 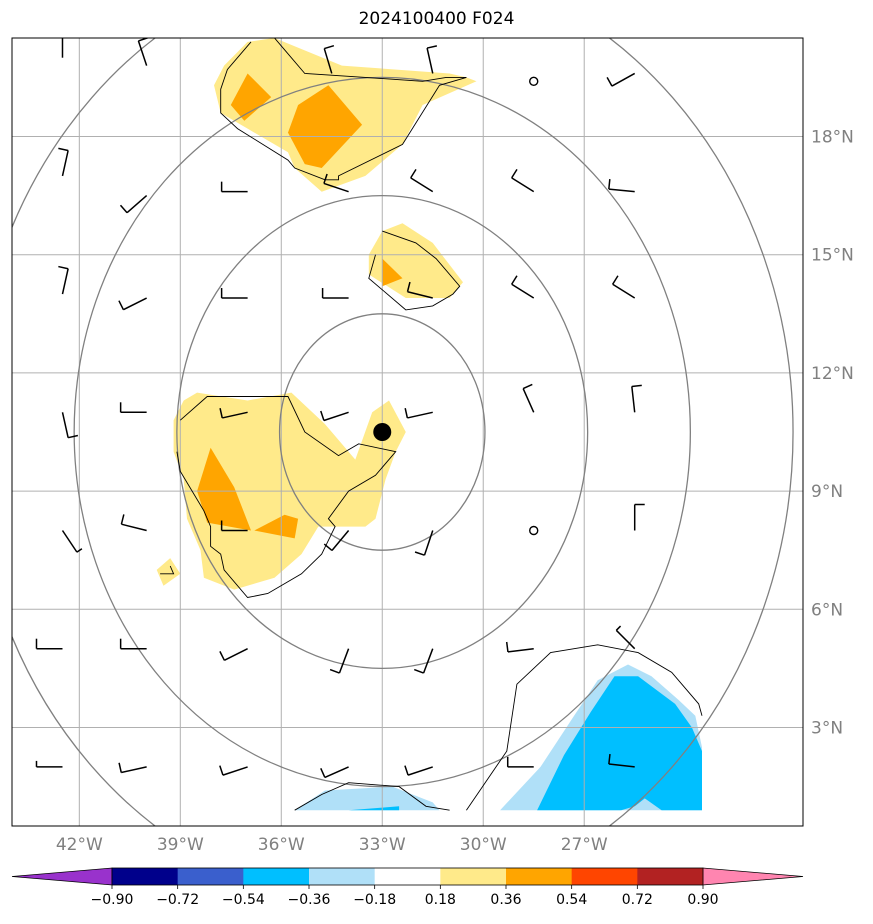 What do you see at coordinates (584, 845) in the screenshot?
I see `longitude-tick-label: 27°W` at bounding box center [584, 845].